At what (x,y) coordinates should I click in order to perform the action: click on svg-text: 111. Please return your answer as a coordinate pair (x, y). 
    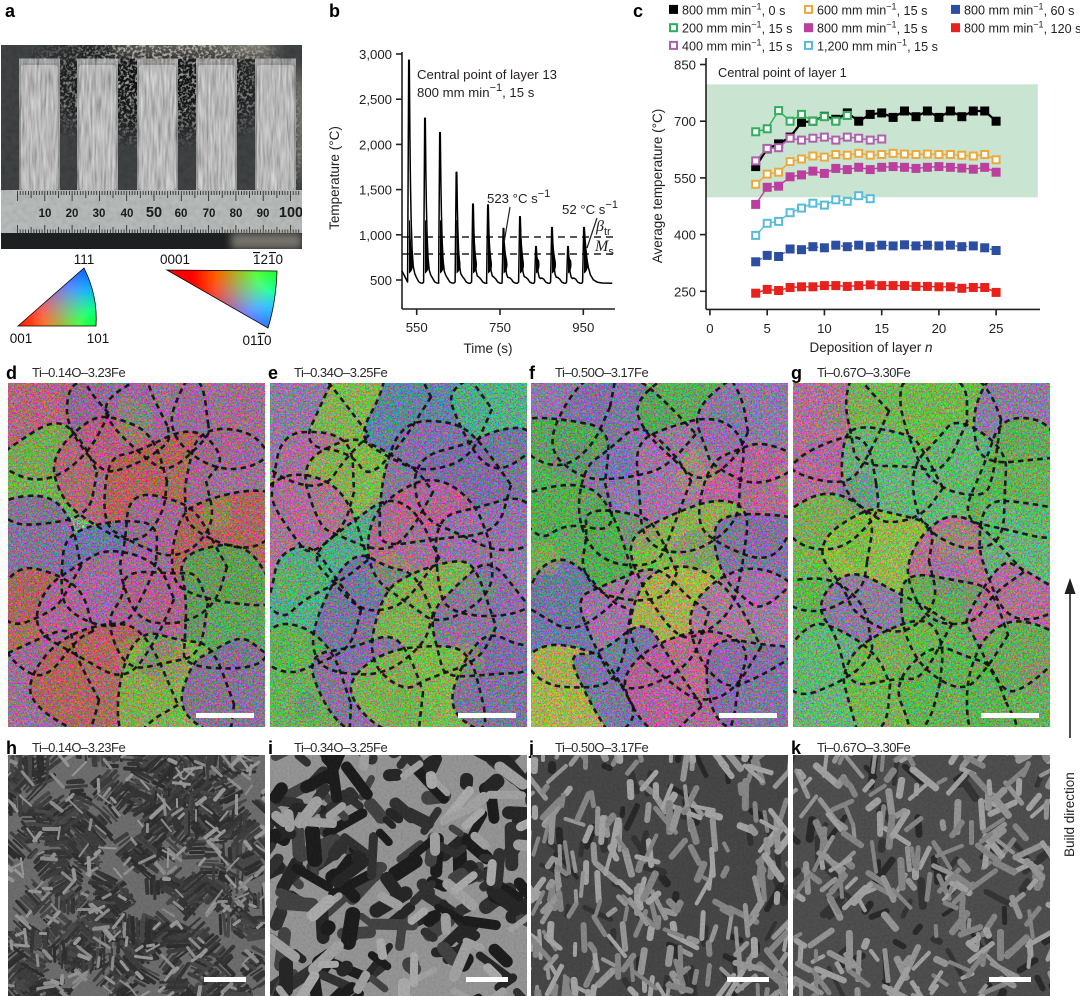
    Looking at the image, I should click on (84, 259).